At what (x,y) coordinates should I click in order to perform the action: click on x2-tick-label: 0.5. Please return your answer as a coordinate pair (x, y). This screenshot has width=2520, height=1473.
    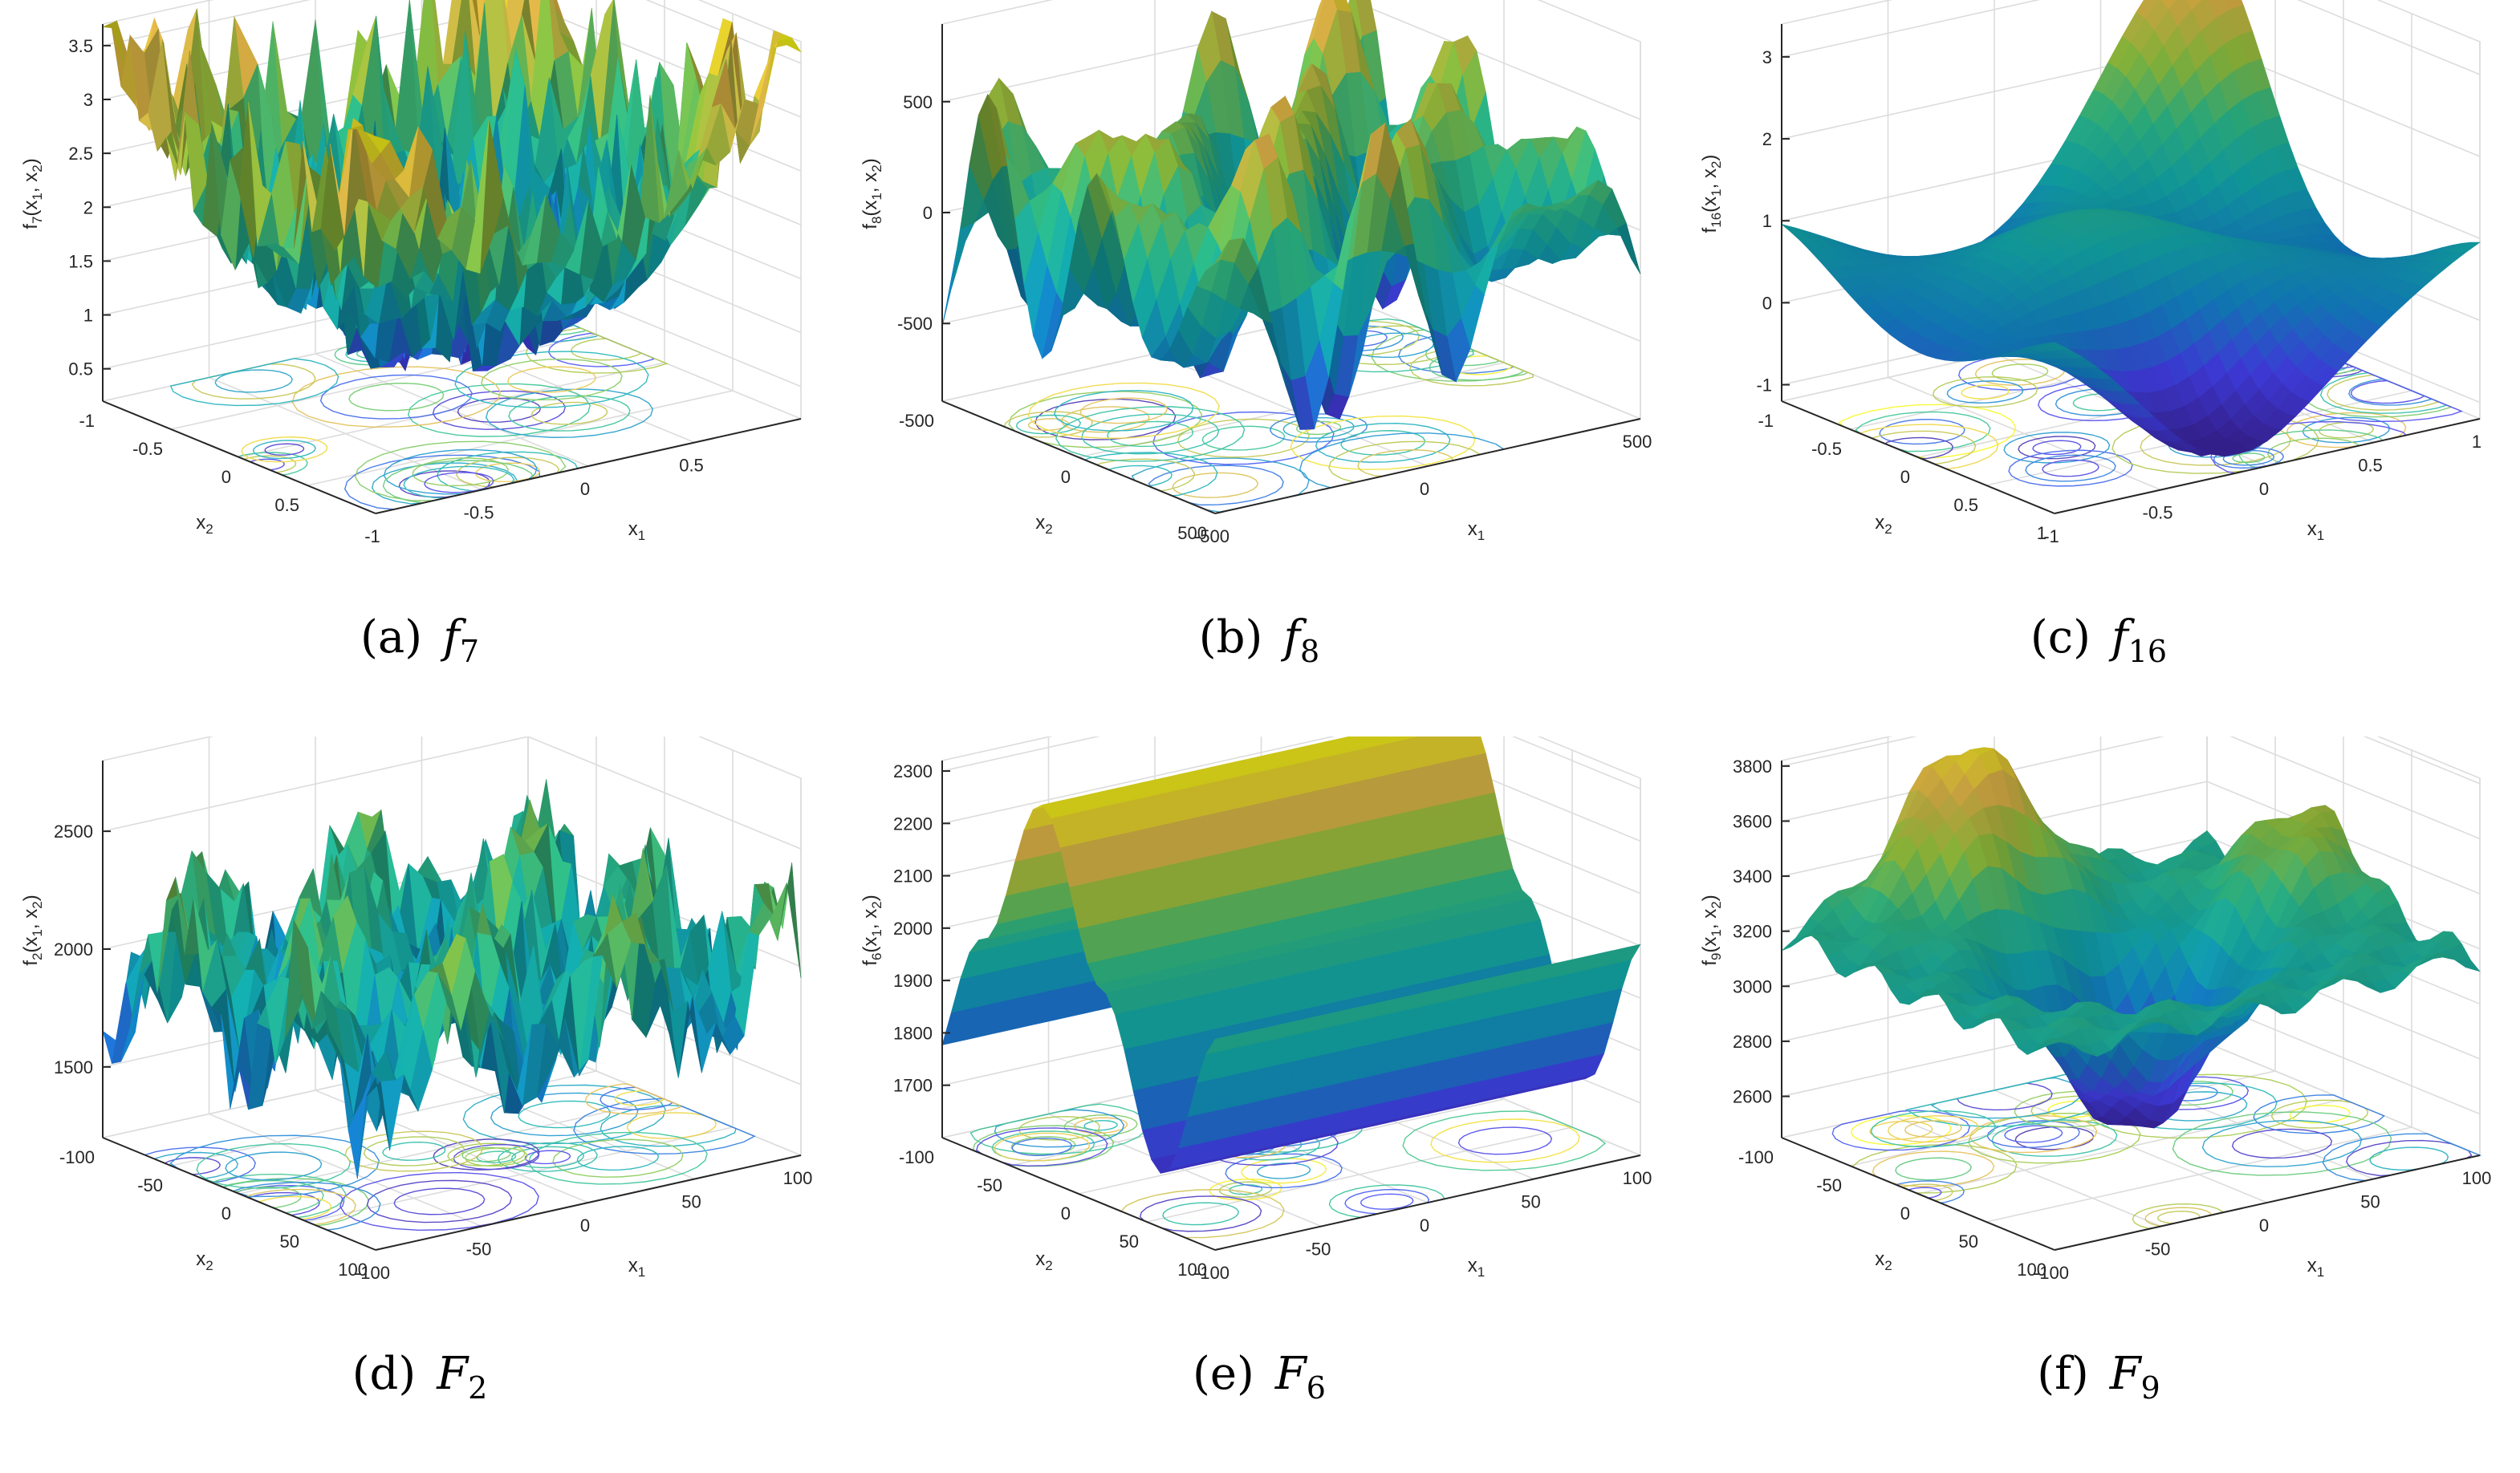
    Looking at the image, I should click on (1965, 505).